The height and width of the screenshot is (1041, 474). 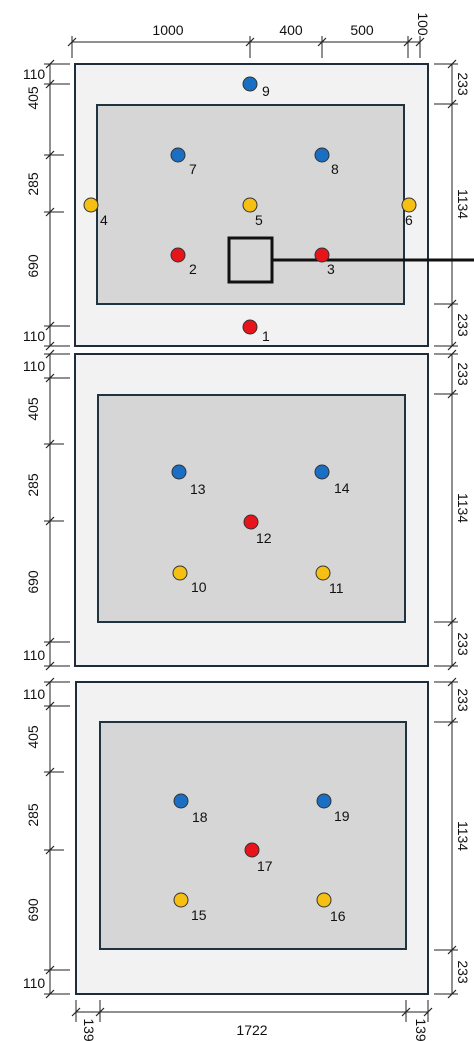 What do you see at coordinates (199, 915) in the screenshot?
I see `point-label-15: 15` at bounding box center [199, 915].